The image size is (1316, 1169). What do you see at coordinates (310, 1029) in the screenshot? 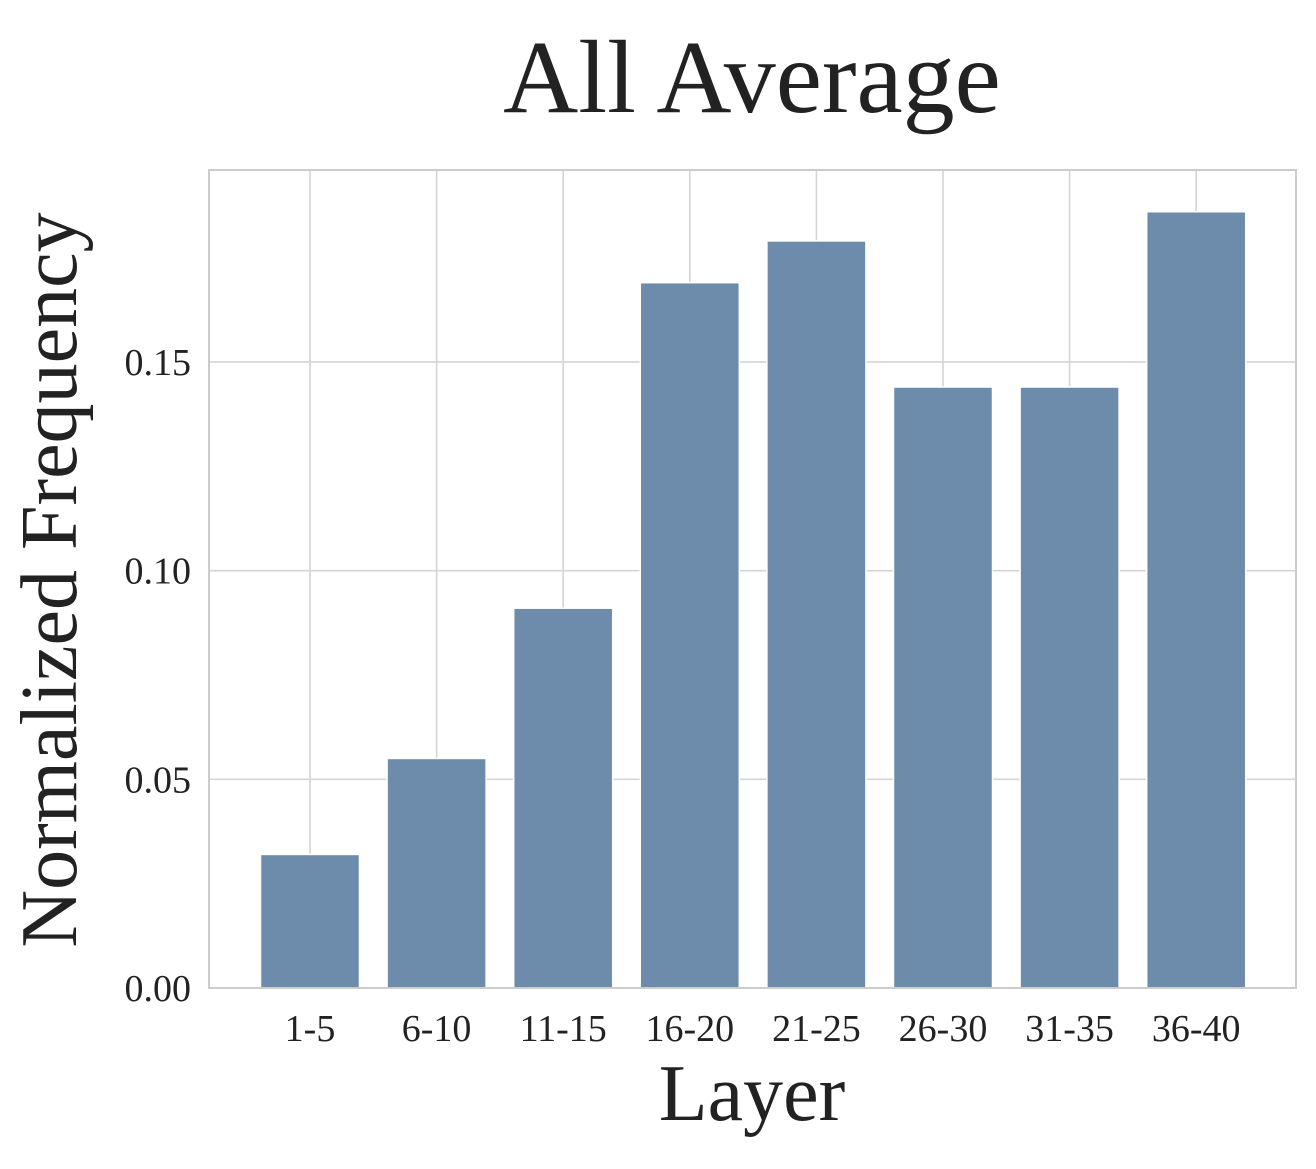
I see `x-tick-label: 1-5` at bounding box center [310, 1029].